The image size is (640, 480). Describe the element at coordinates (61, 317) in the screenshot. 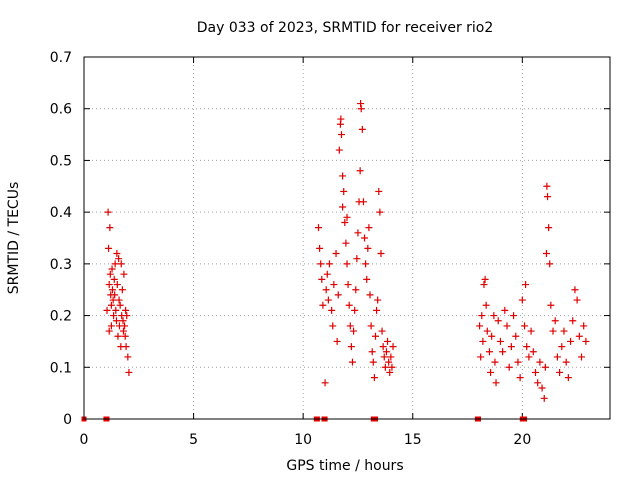

I see `y-tick-label: 0.2` at that location.